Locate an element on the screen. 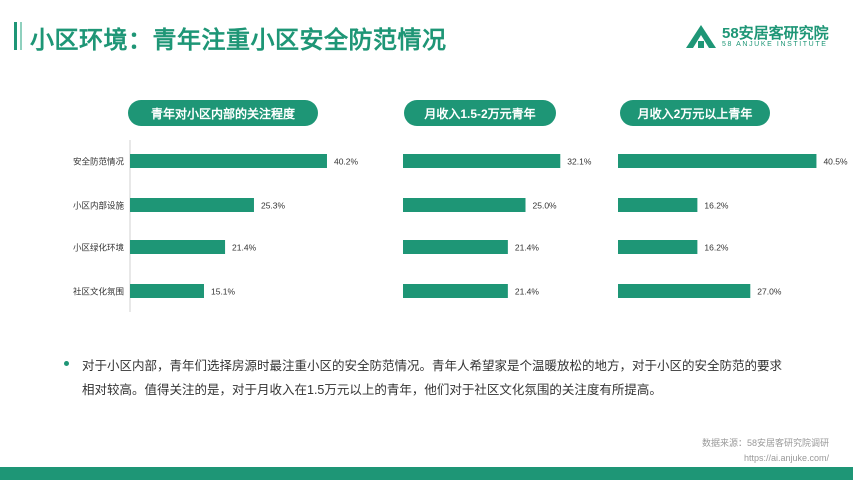 The height and width of the screenshot is (480, 853). title-bar-dark is located at coordinates (15, 36).